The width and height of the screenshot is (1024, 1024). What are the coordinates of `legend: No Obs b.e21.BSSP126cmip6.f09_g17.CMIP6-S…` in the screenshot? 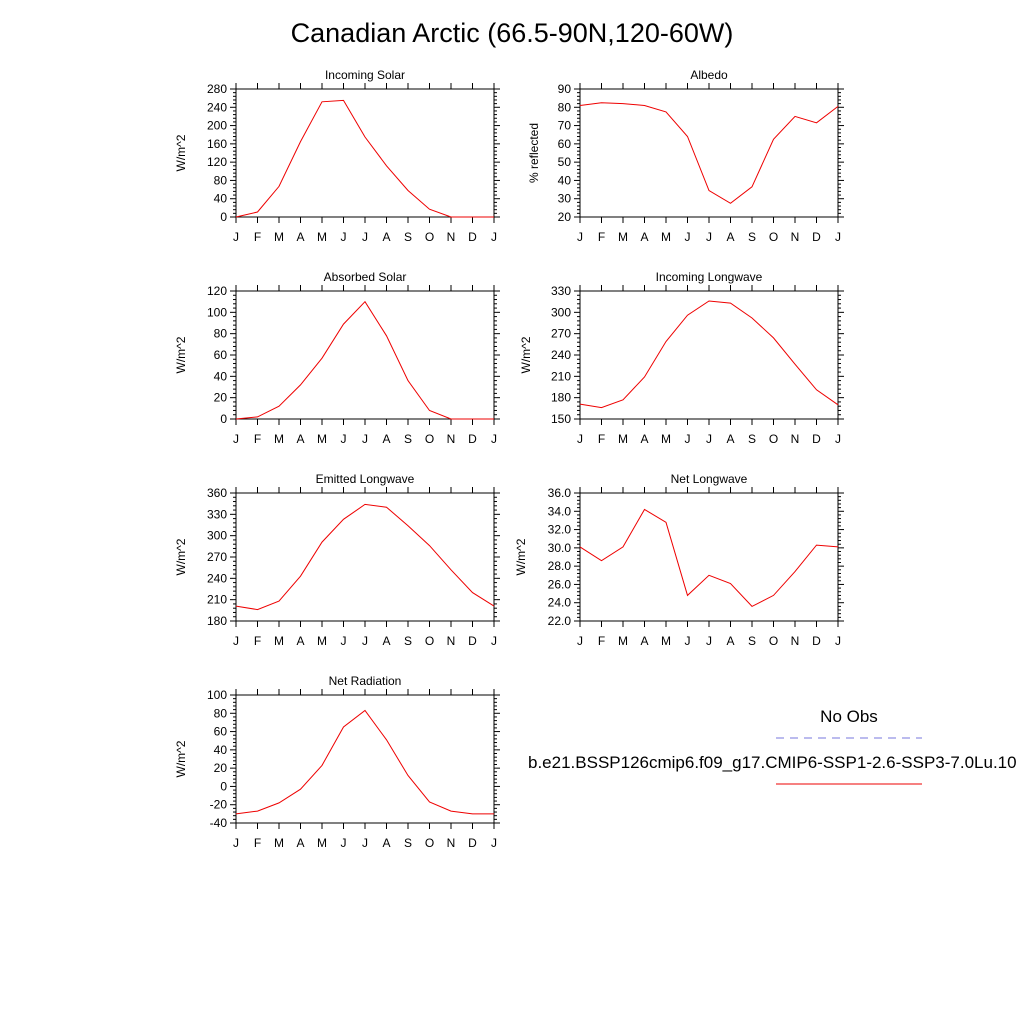 It's located at (772, 746).